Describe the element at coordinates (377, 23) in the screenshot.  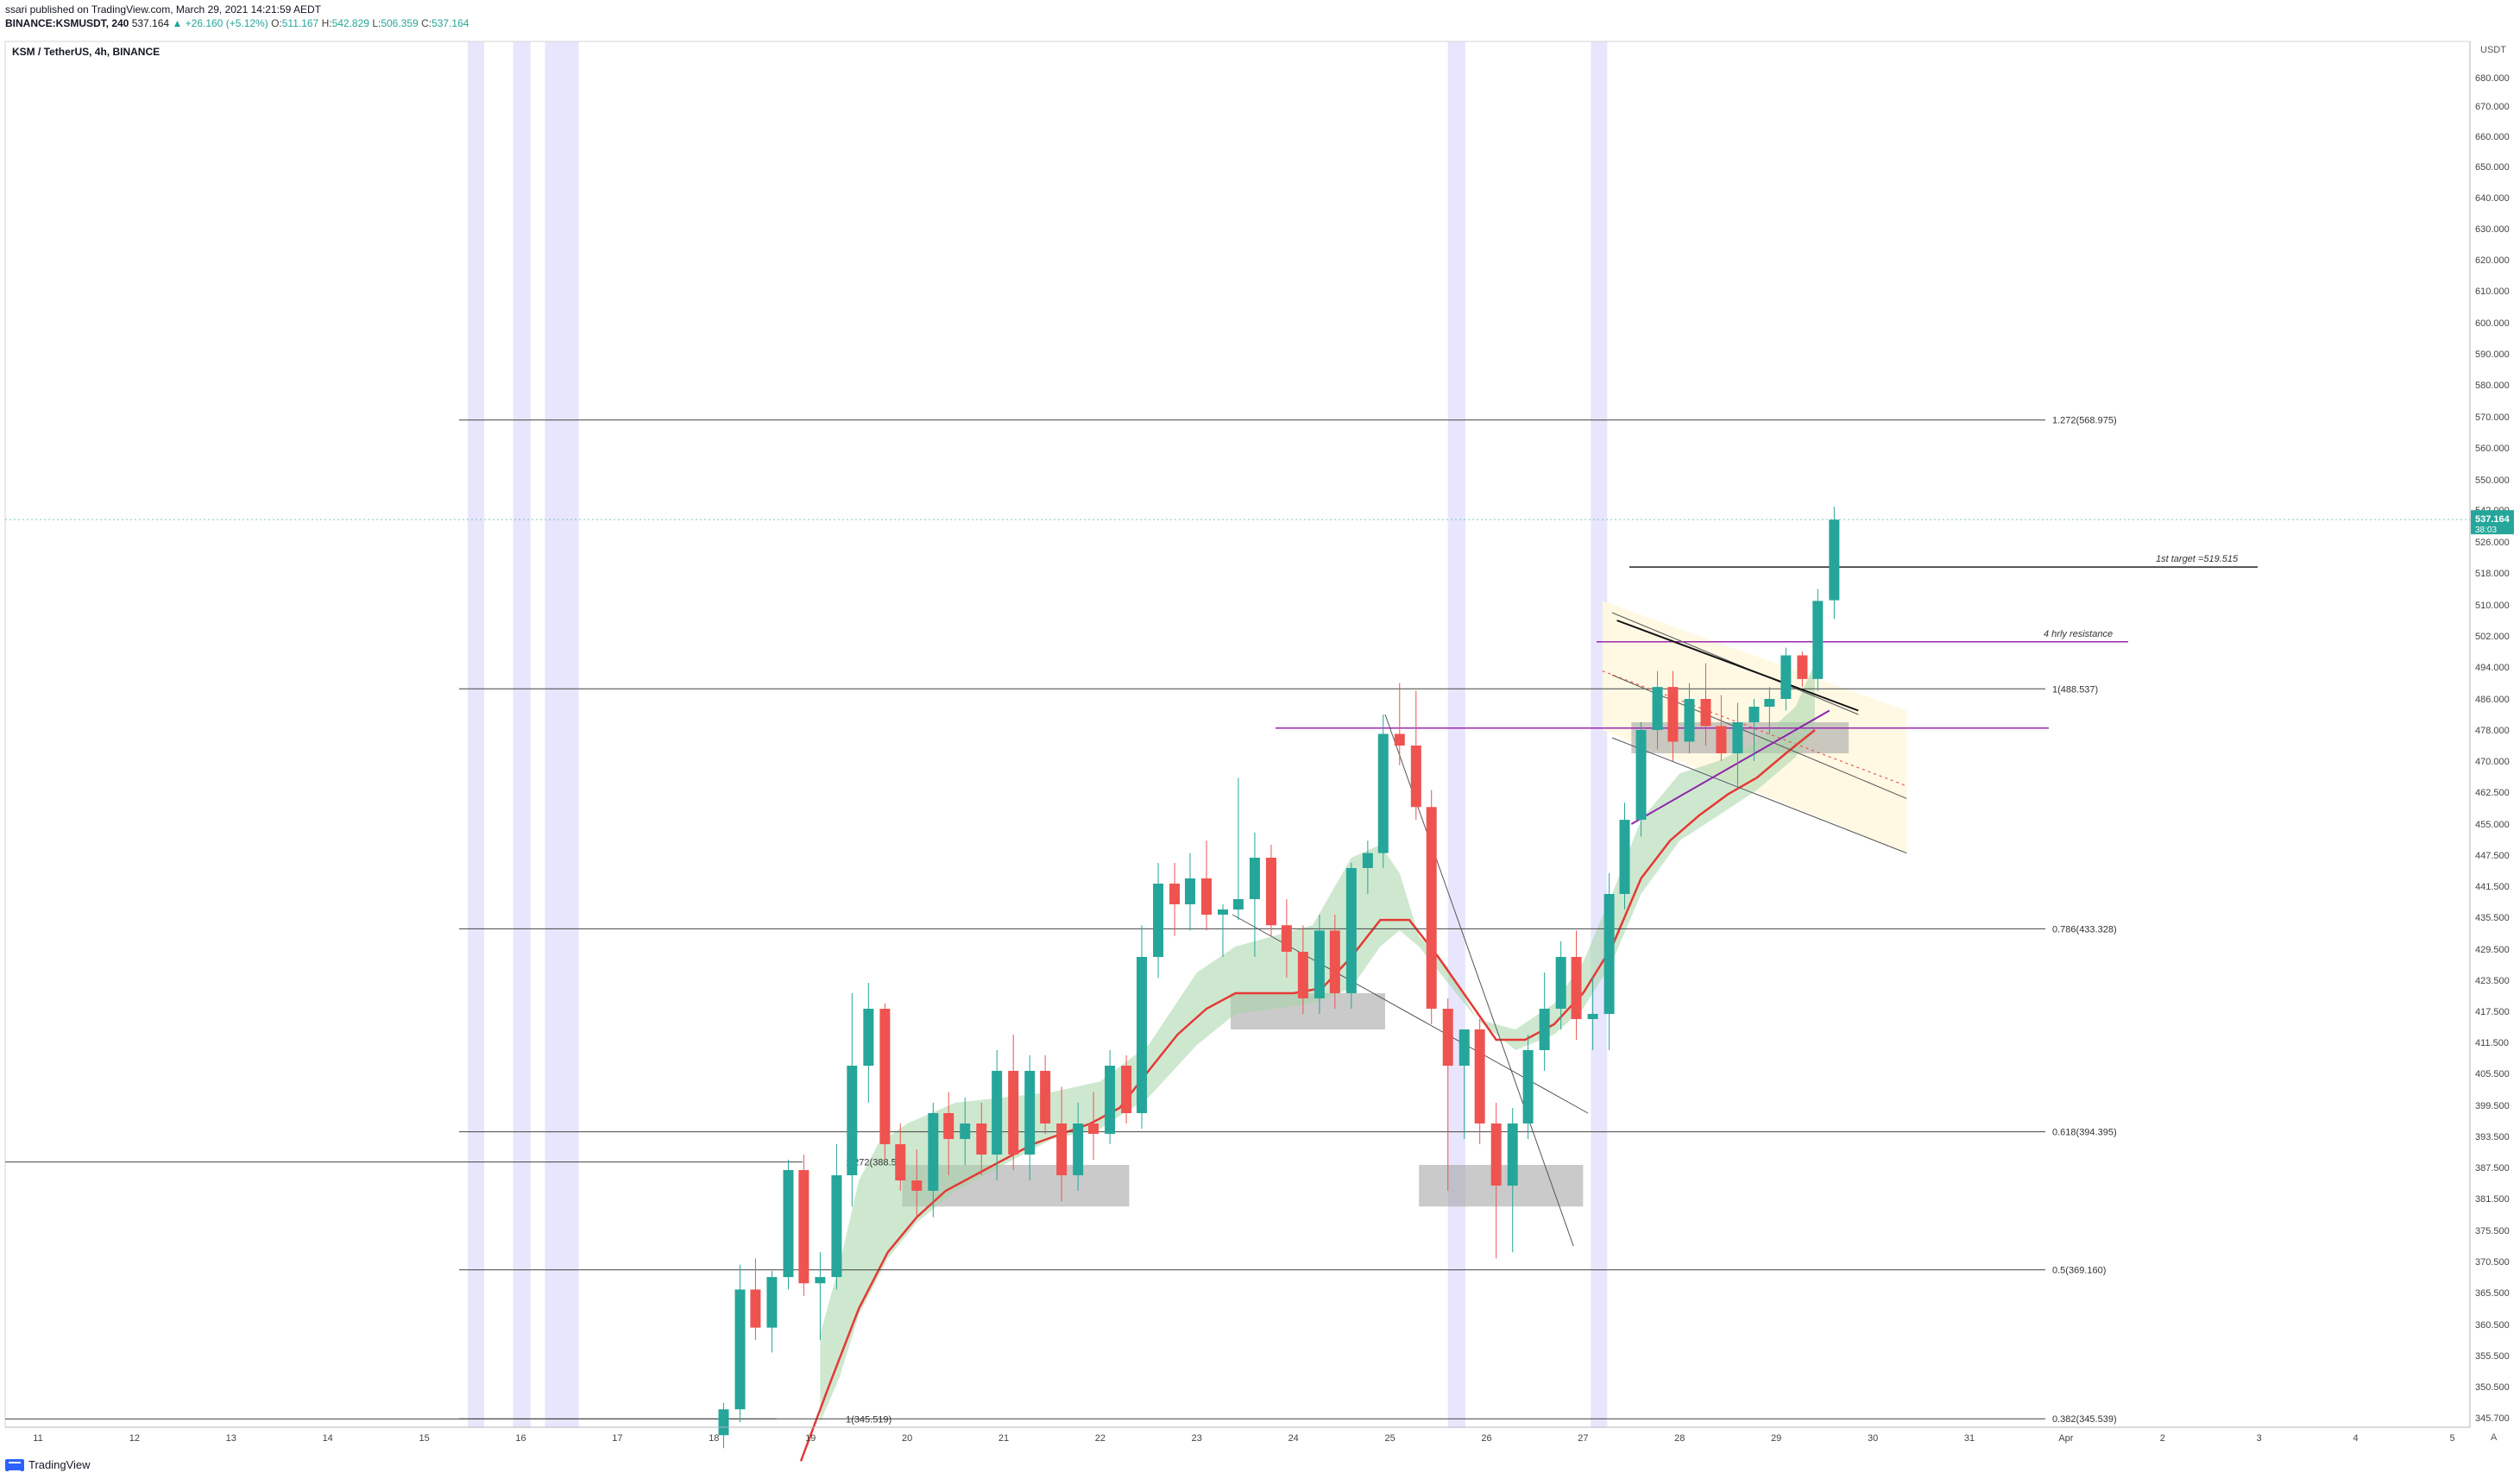
I see `low-label: L:` at that location.